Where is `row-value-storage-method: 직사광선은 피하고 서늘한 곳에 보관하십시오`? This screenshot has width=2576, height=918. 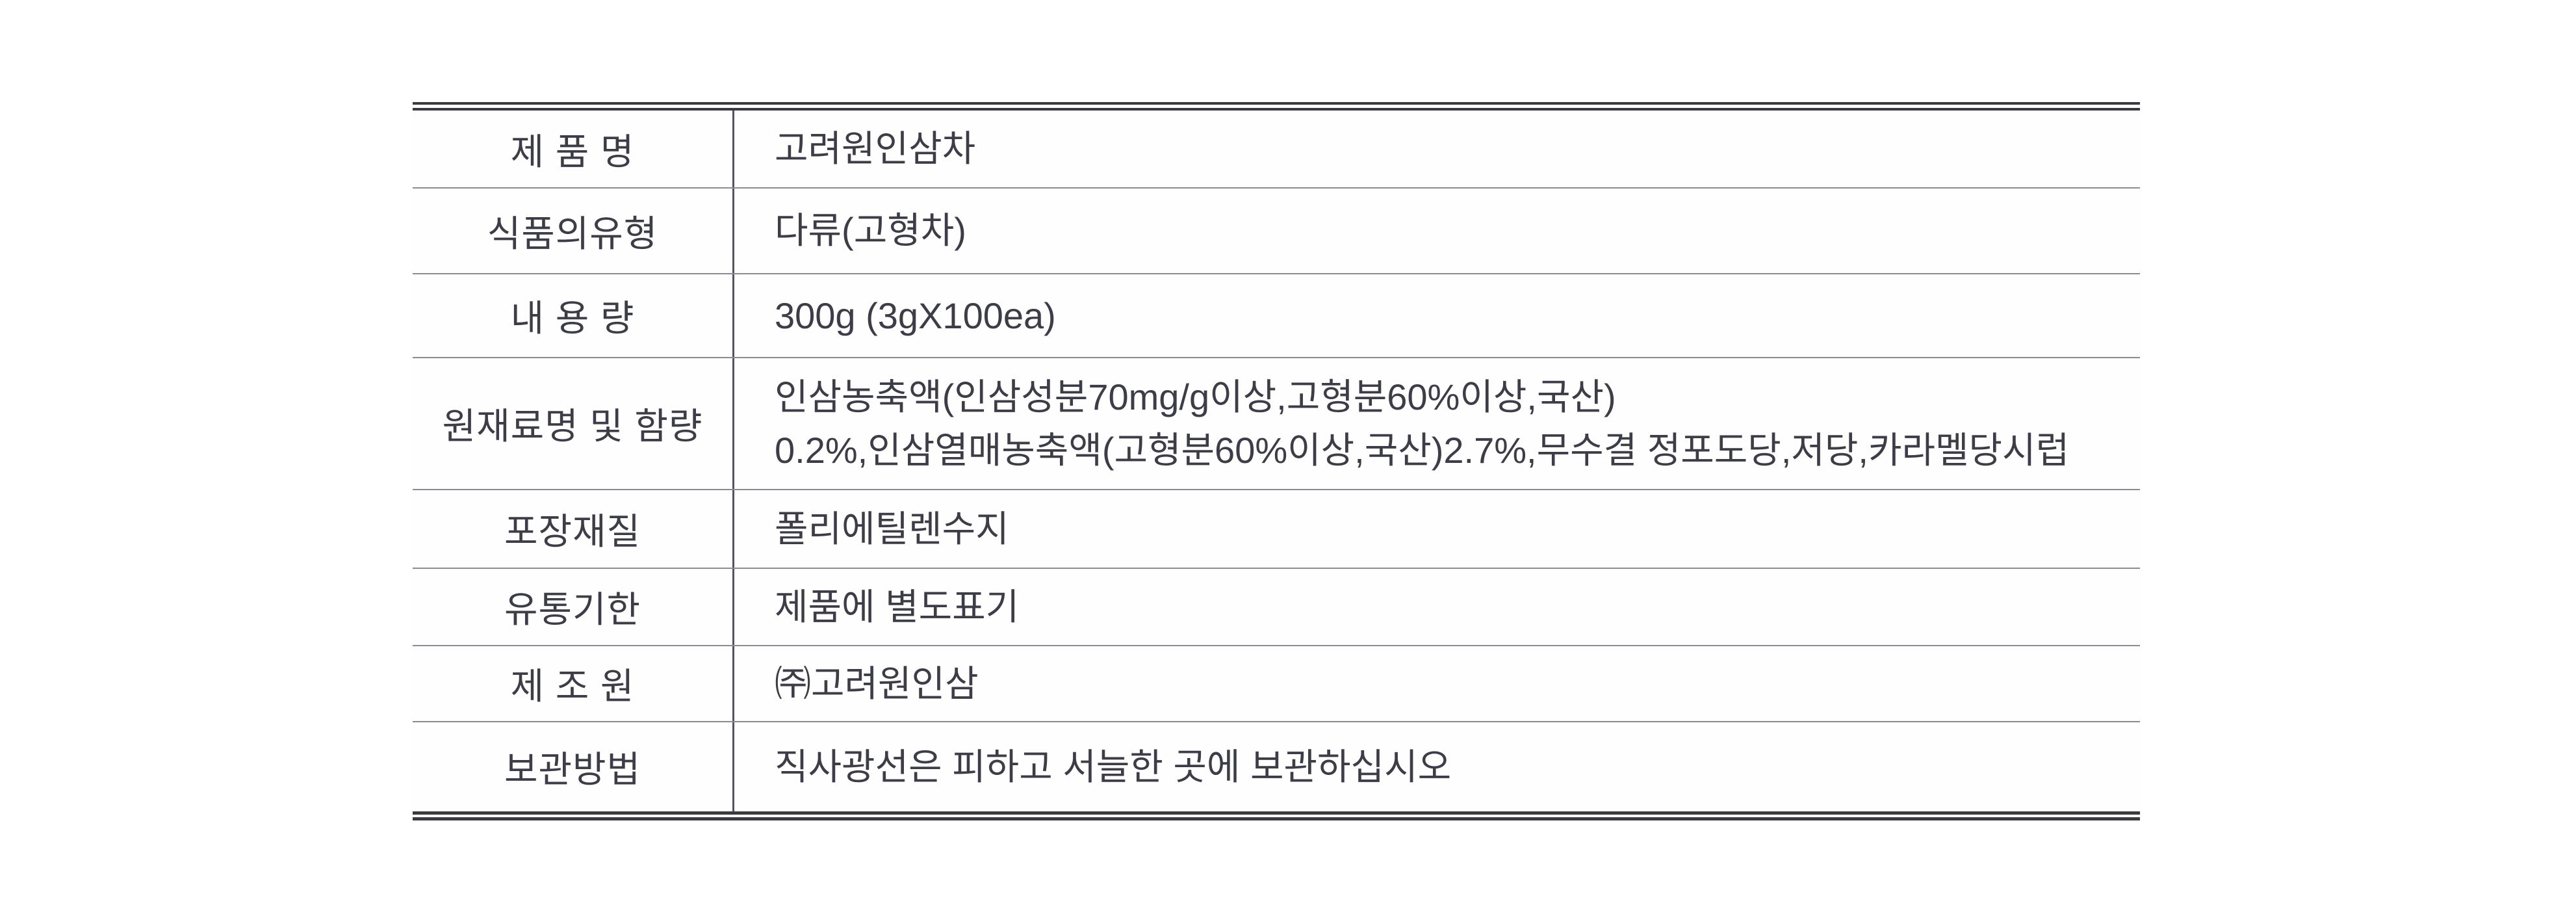
row-value-storage-method: 직사광선은 피하고 서늘한 곳에 보관하십시오 is located at coordinates (1114, 766).